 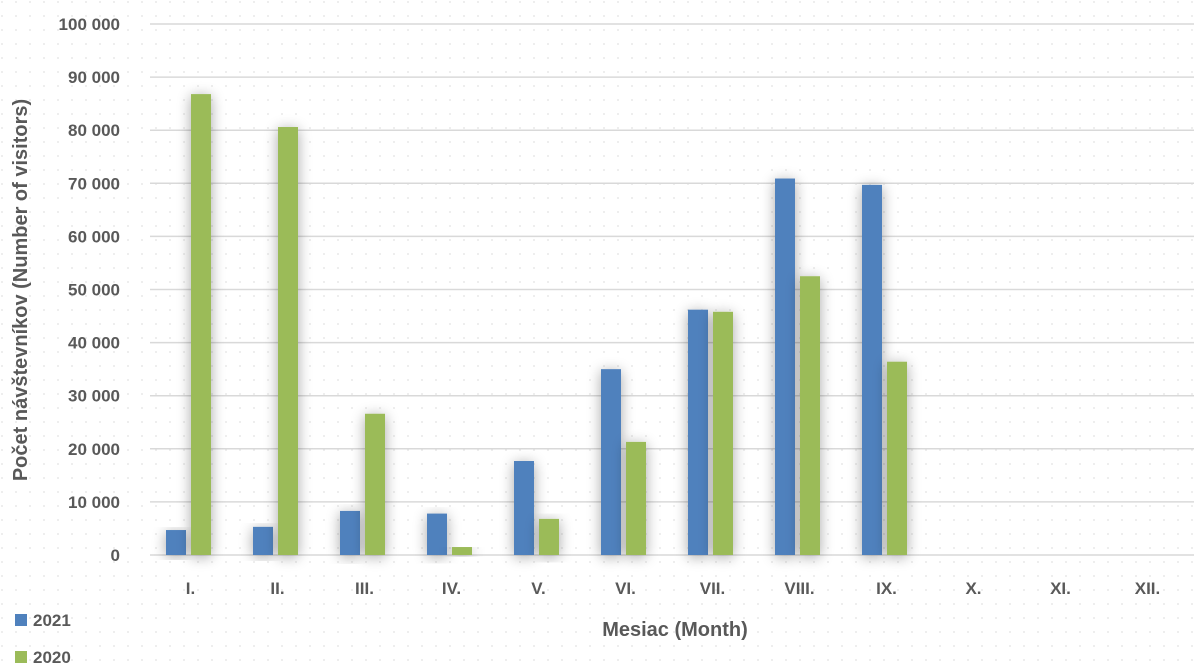 I want to click on x-axis-title: Mesiac (Month), so click(x=675, y=630).